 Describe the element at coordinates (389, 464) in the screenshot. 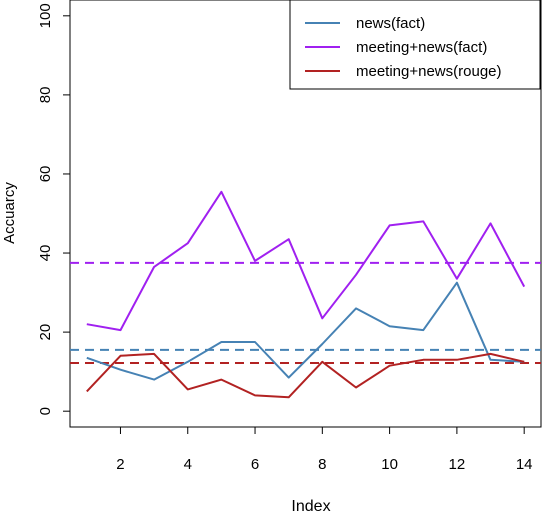

I see `x-tick-label: 10` at that location.